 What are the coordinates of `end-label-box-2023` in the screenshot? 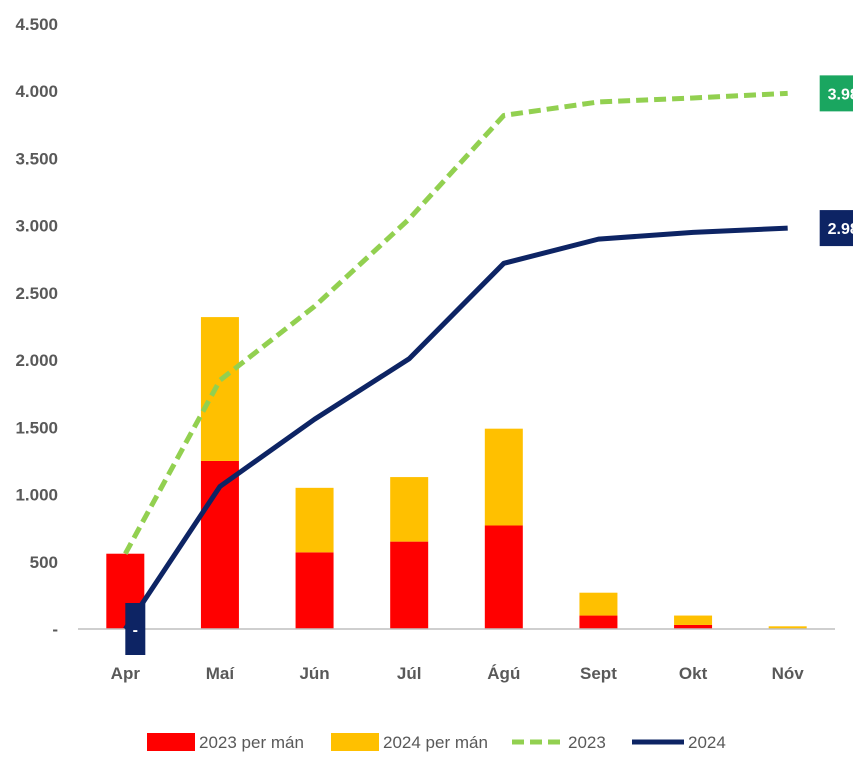 It's located at (836, 93).